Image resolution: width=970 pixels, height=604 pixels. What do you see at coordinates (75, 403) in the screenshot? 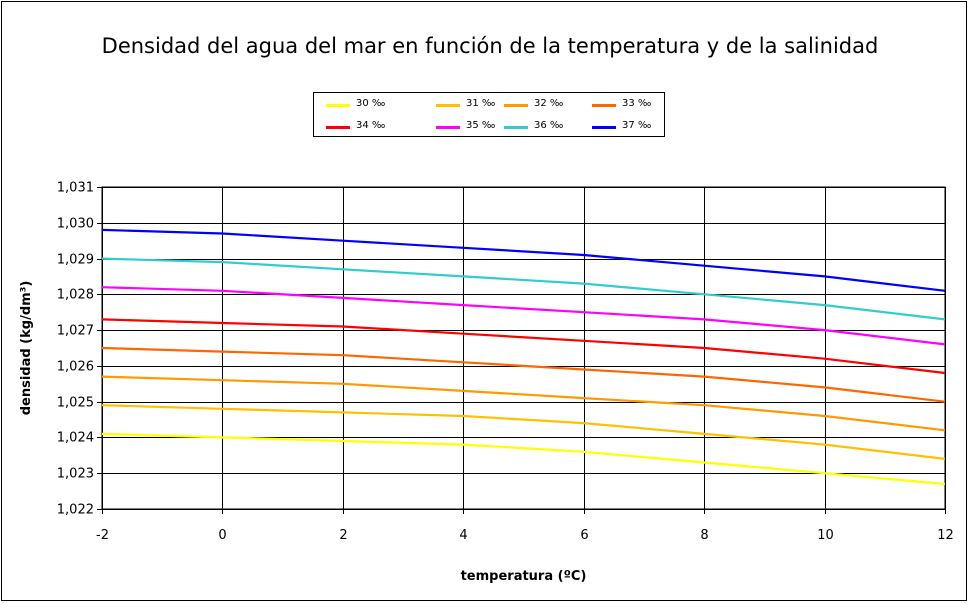
I see `y-tick-label: 1,025` at bounding box center [75, 403].